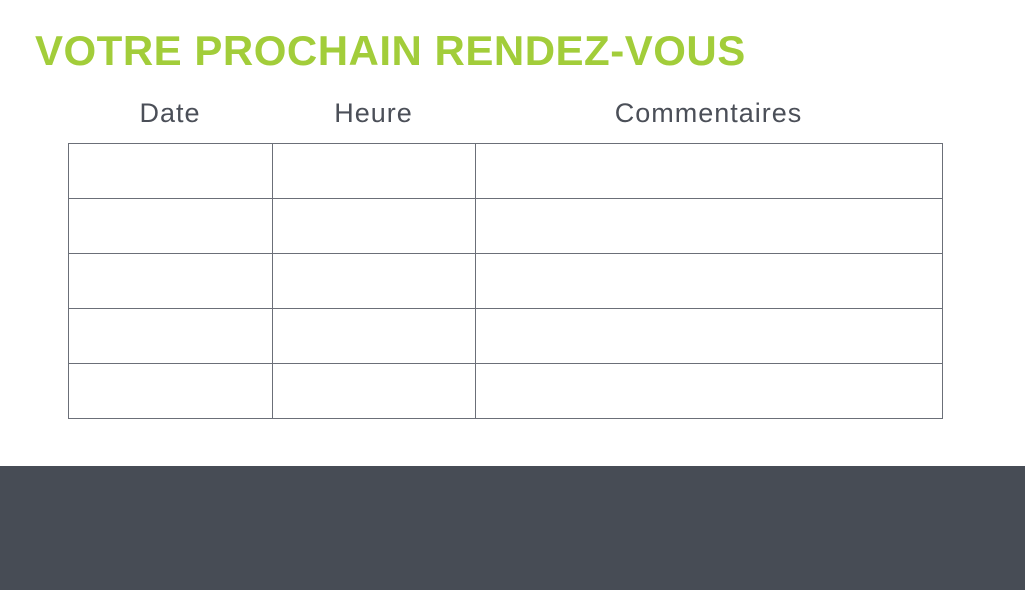 The height and width of the screenshot is (590, 1025). What do you see at coordinates (373, 113) in the screenshot?
I see `column-header-heure: Heure` at bounding box center [373, 113].